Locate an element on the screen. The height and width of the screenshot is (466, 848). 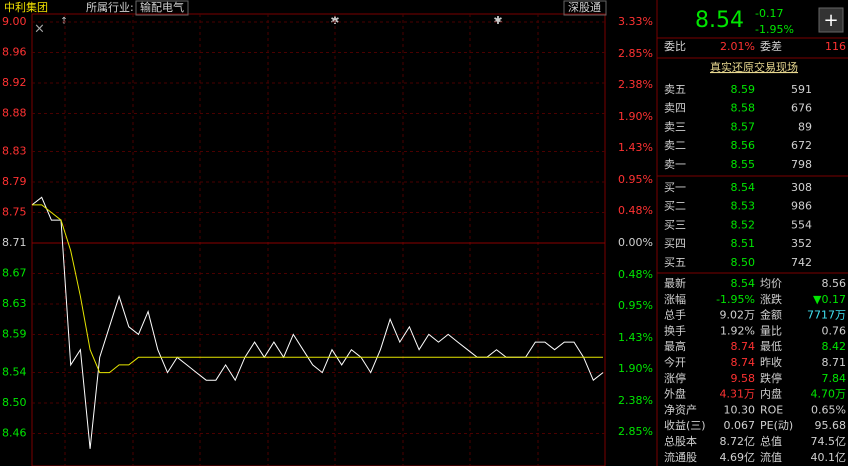
stat-value: 74.5亿 is located at coordinates (829, 441).